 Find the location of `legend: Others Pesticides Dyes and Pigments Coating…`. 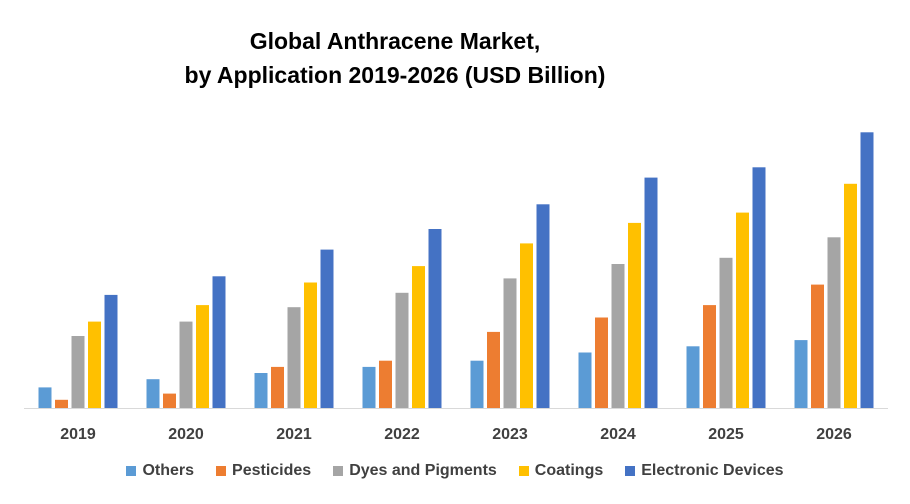

legend: Others Pesticides Dyes and Pigments Coating… is located at coordinates (455, 471).